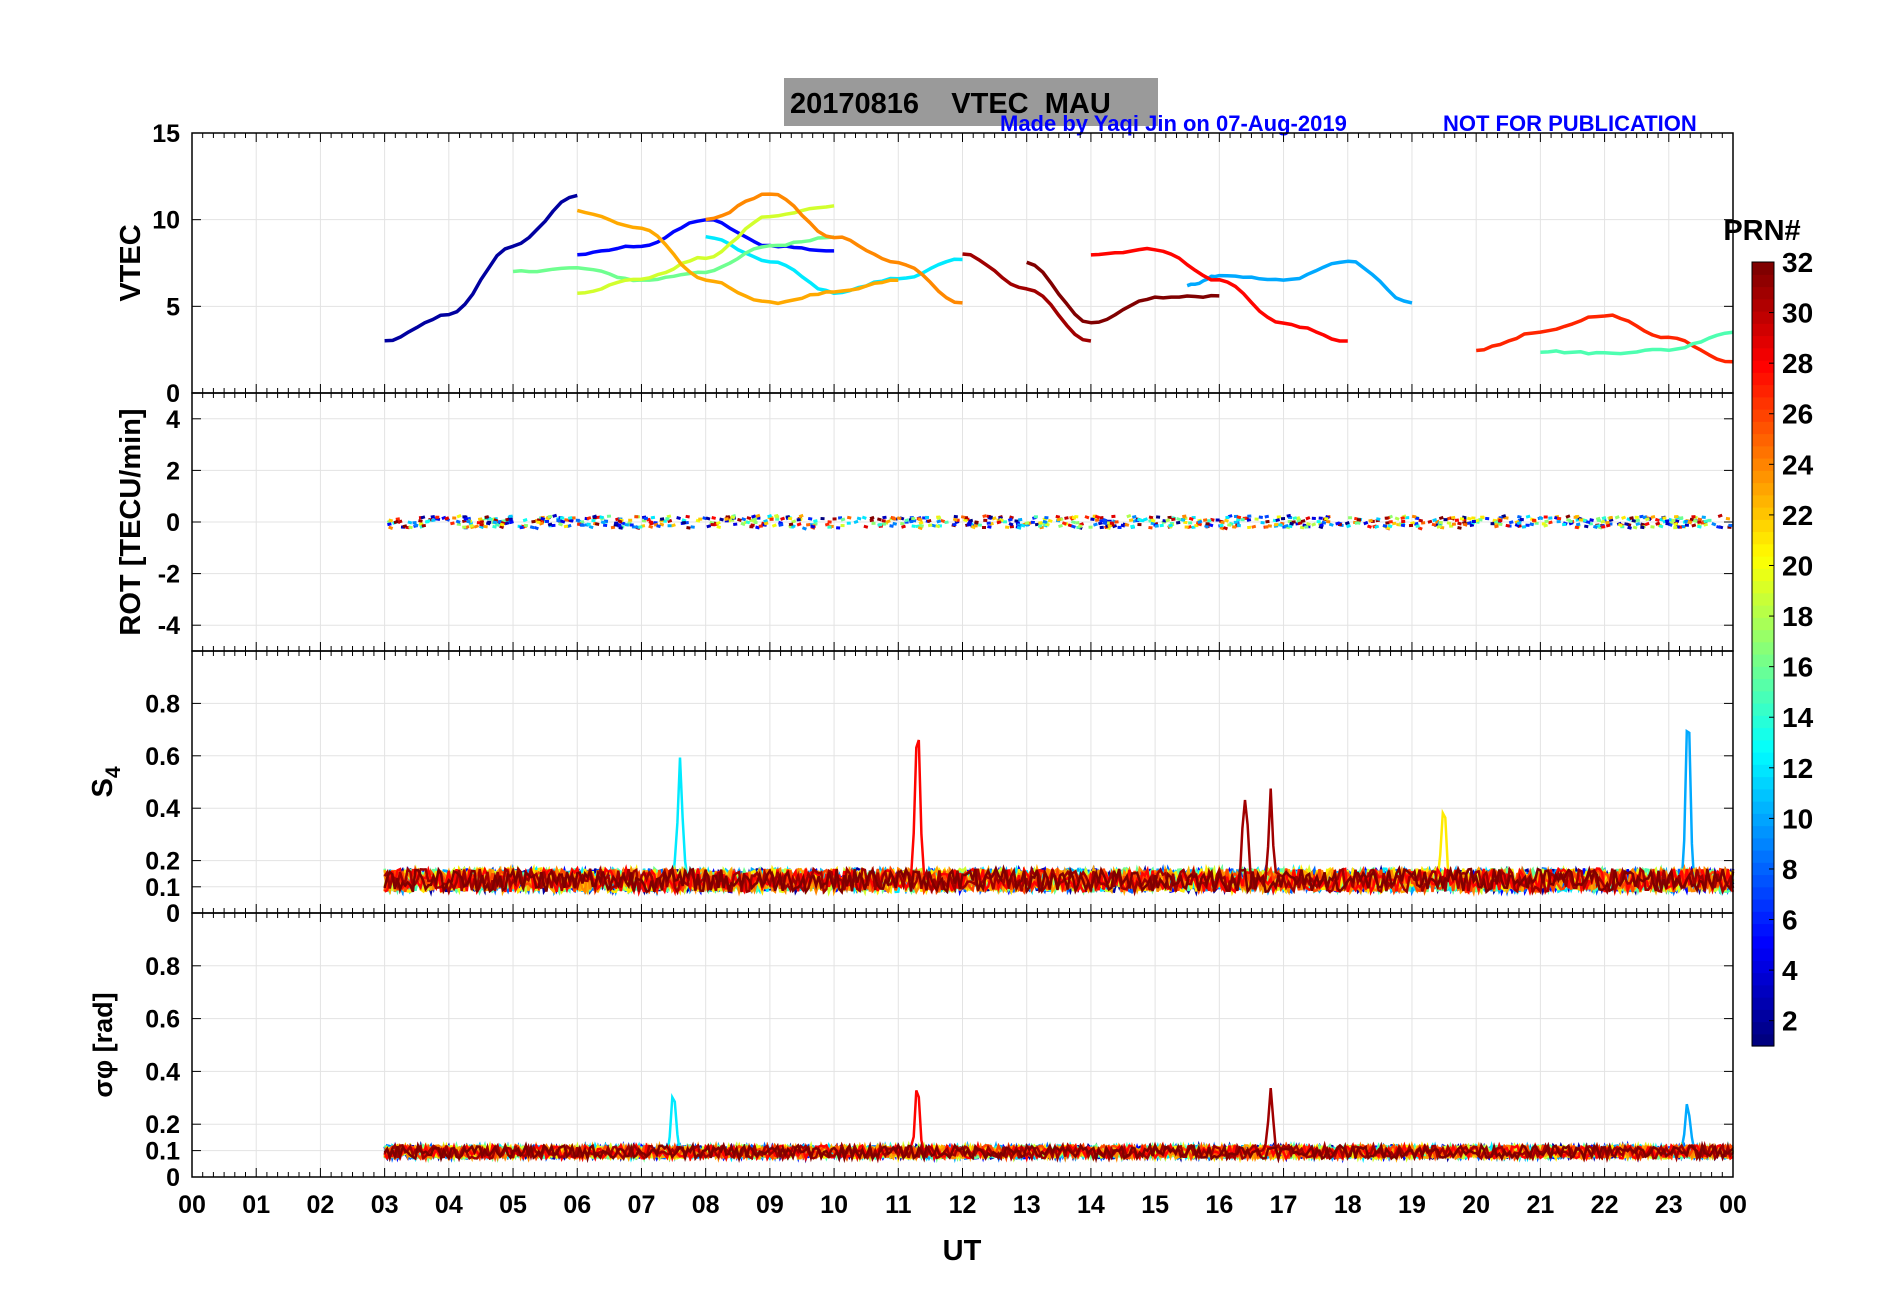  I want to click on colorbar-tick-label: 14, so click(1798, 717).